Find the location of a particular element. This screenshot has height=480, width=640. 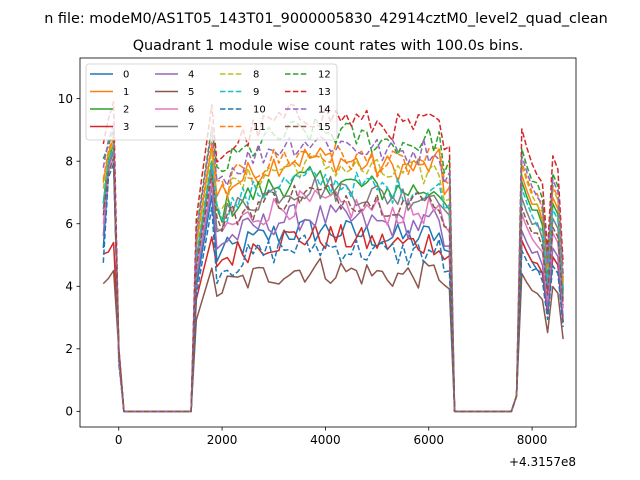

x-tick-label: 6000 is located at coordinates (428, 440).